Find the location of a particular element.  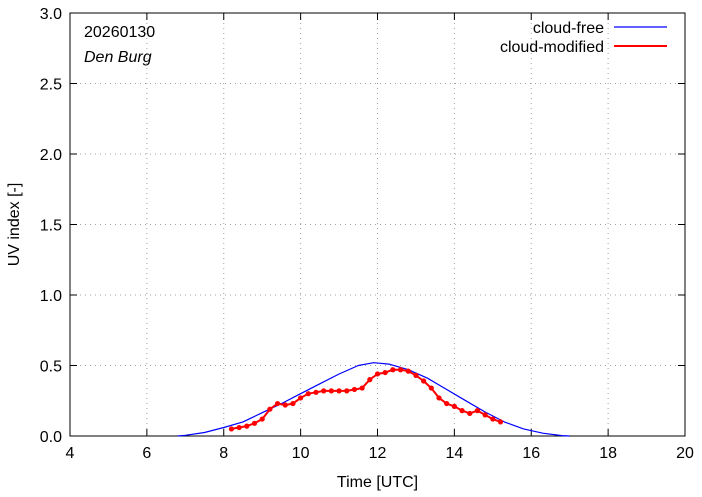

y-axis-title: UV index [-] is located at coordinates (14, 225).